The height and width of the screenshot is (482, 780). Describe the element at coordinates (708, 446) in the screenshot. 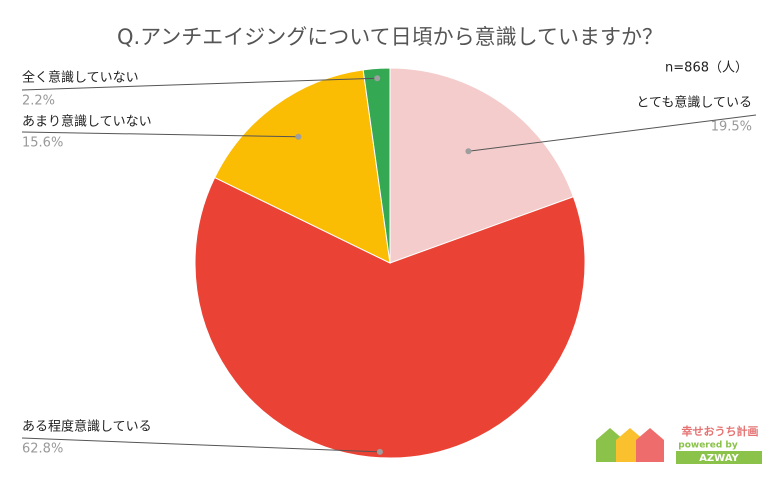

I see `logo-powered: powered by` at that location.